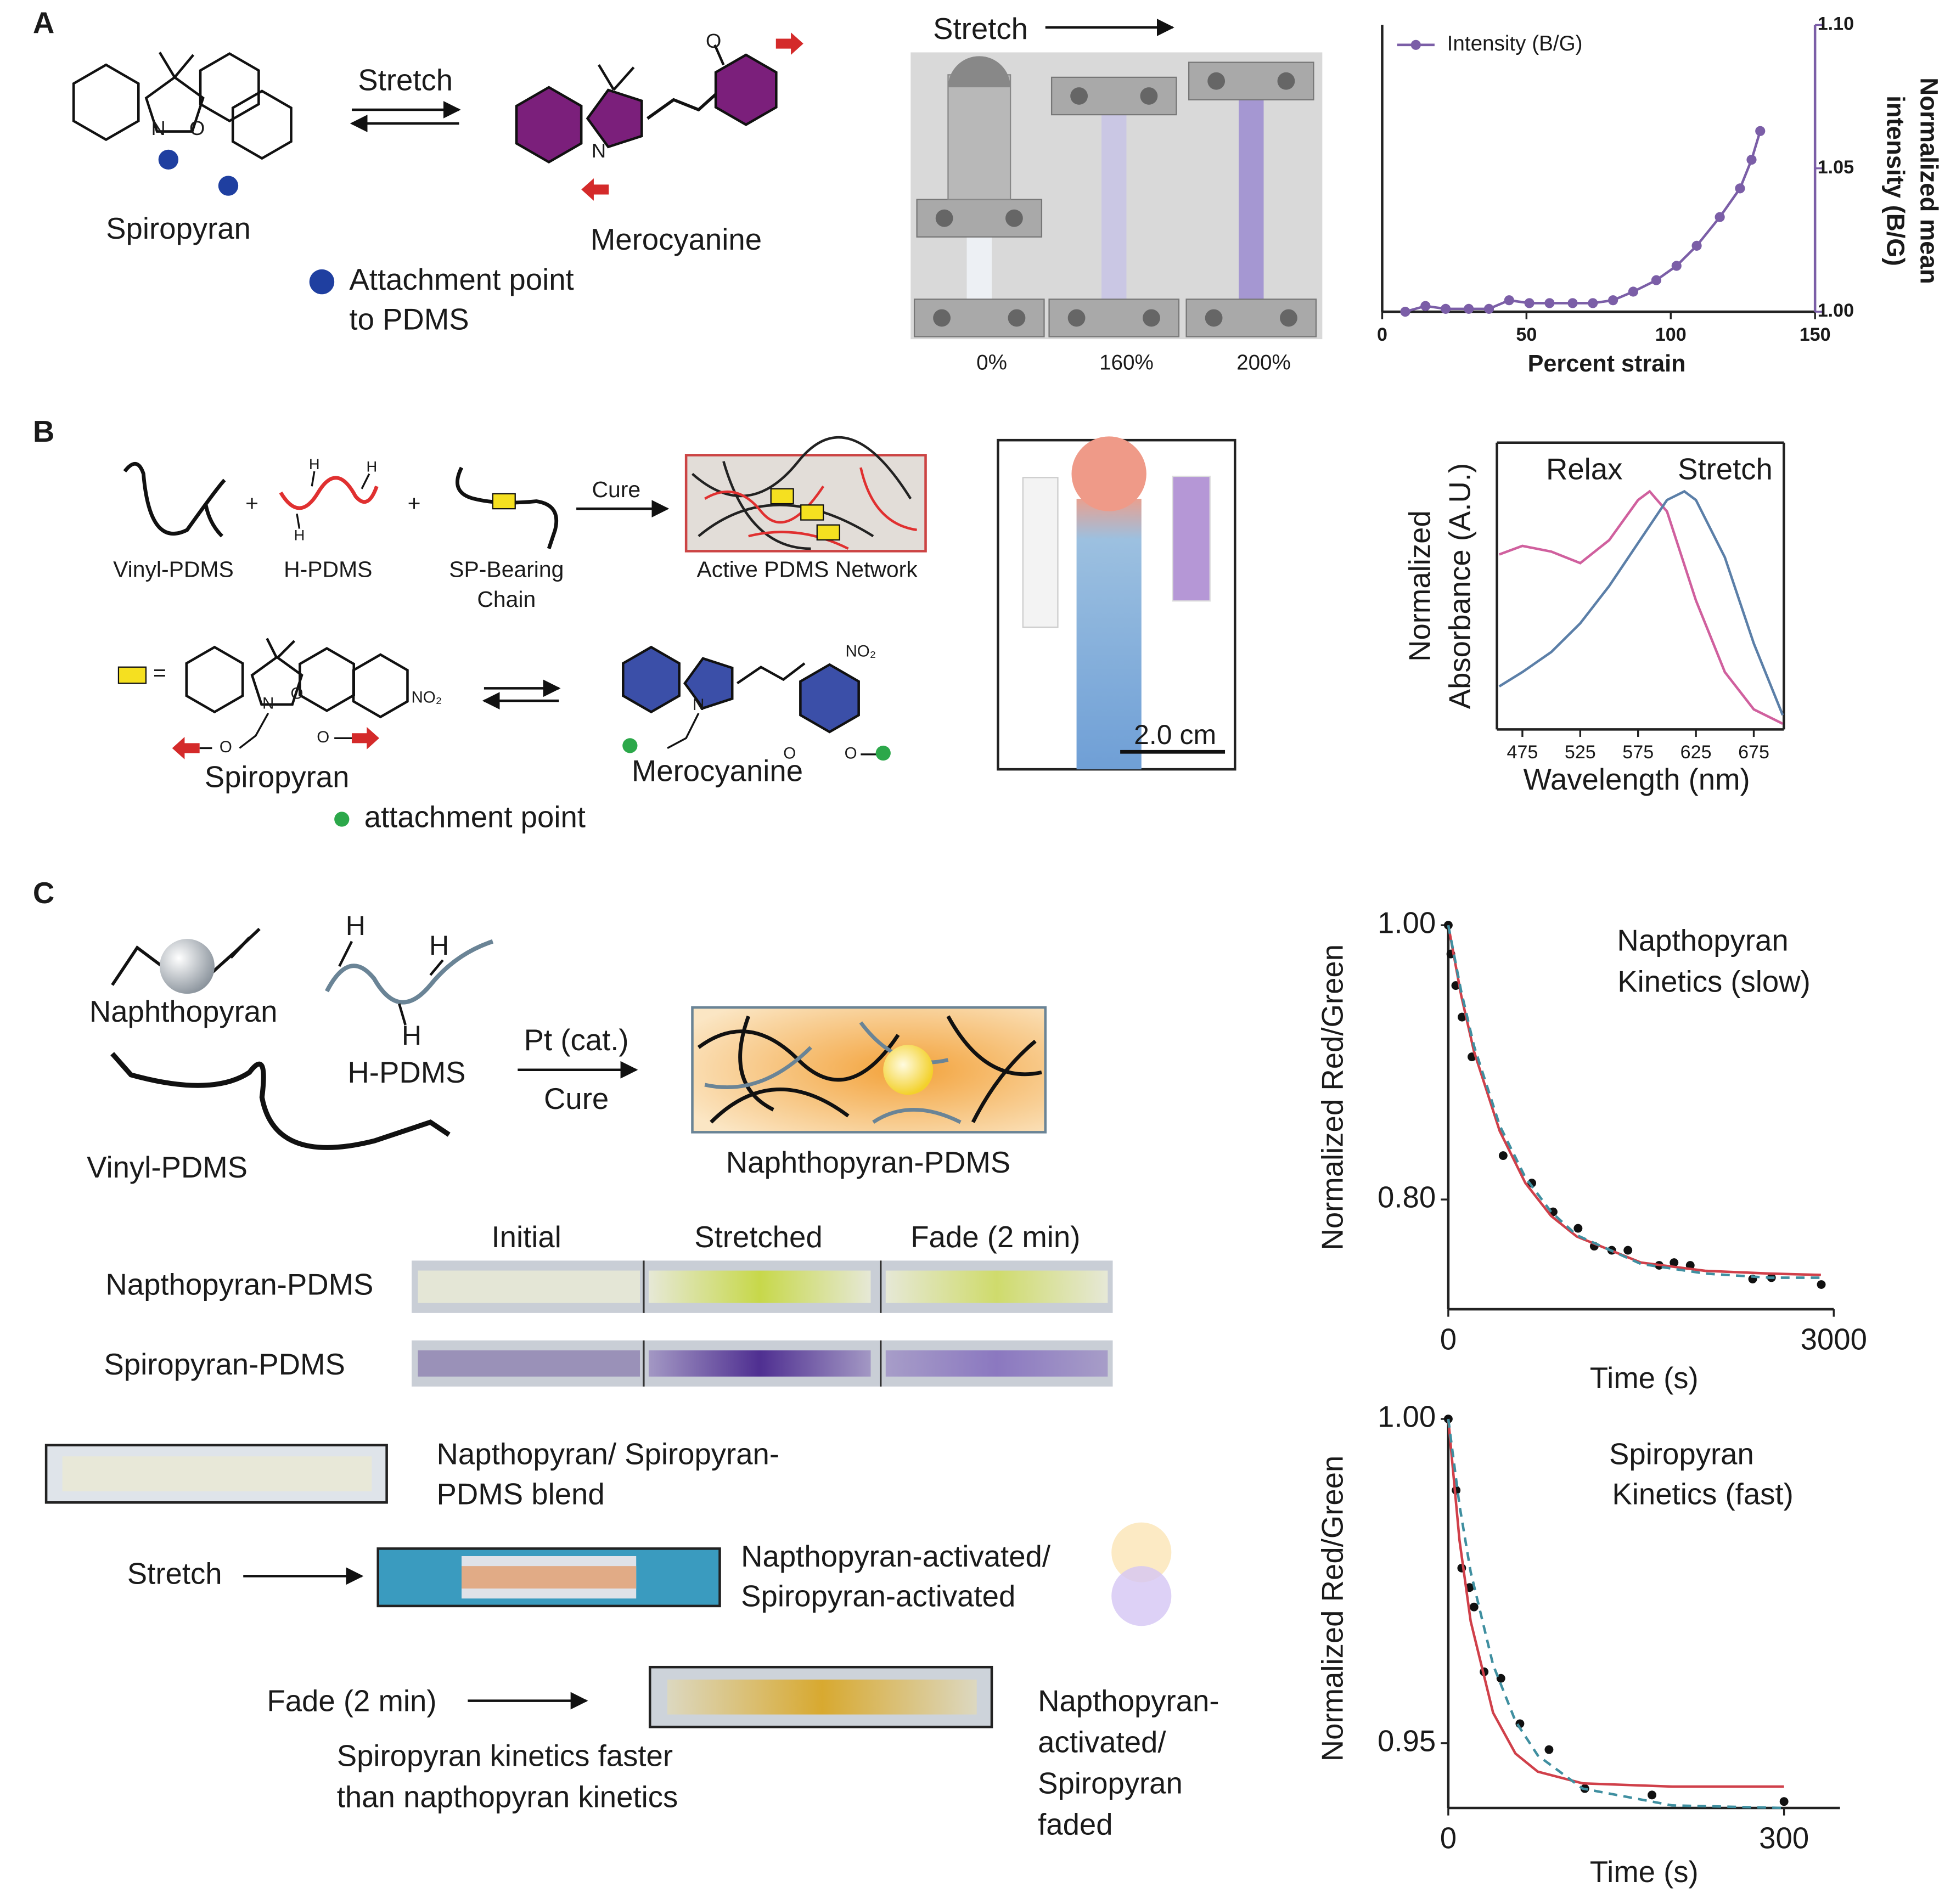 The height and width of the screenshot is (1904, 1956). I want to click on label: Spiropyran, so click(179, 228).